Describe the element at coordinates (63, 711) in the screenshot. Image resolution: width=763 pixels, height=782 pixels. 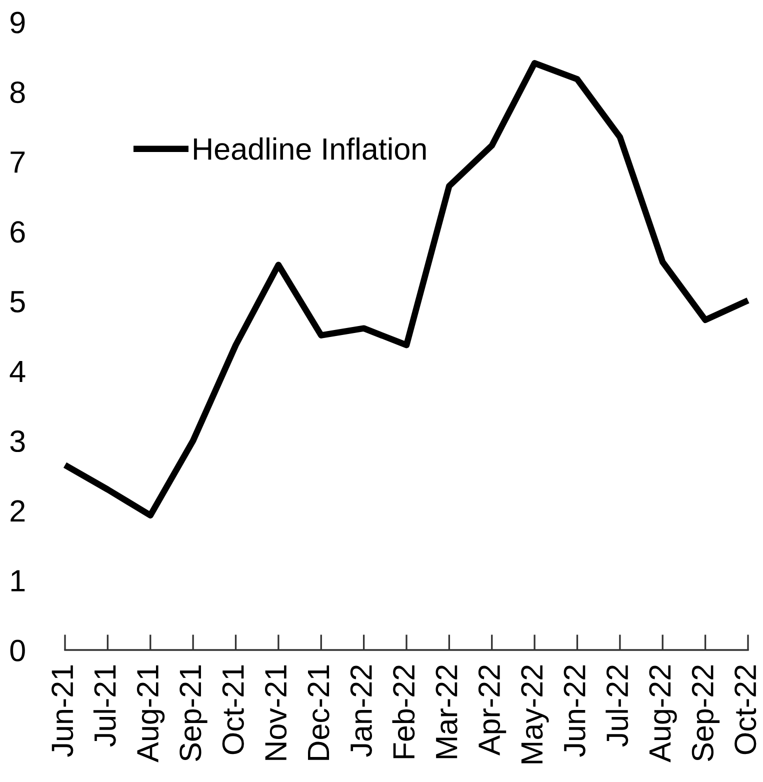
I see `x-tick-label: Jun-21` at that location.